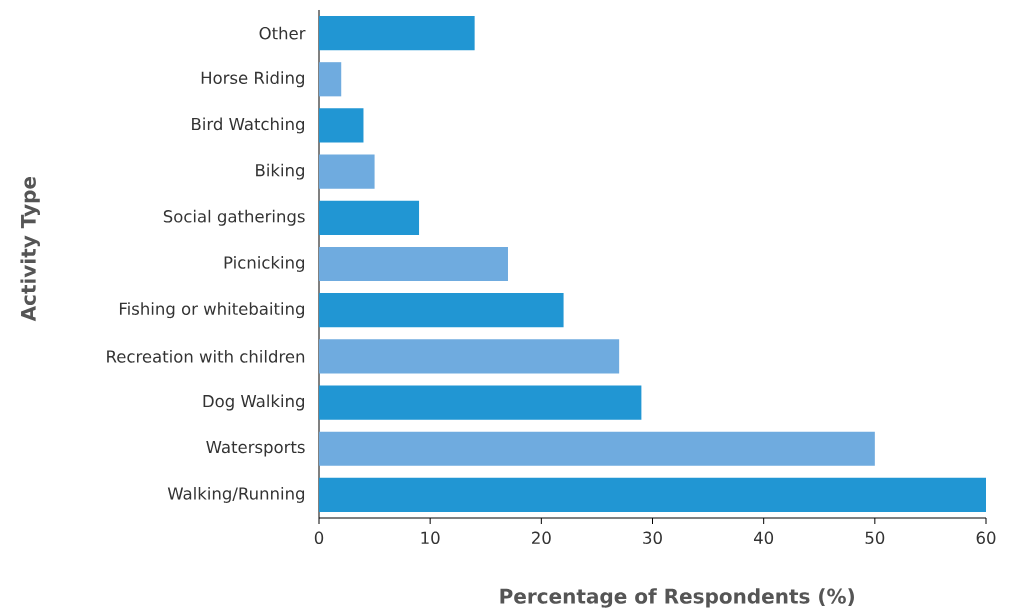 This screenshot has height=611, width=1017. What do you see at coordinates (234, 217) in the screenshot?
I see `y-tick-label: Social gatherings` at bounding box center [234, 217].